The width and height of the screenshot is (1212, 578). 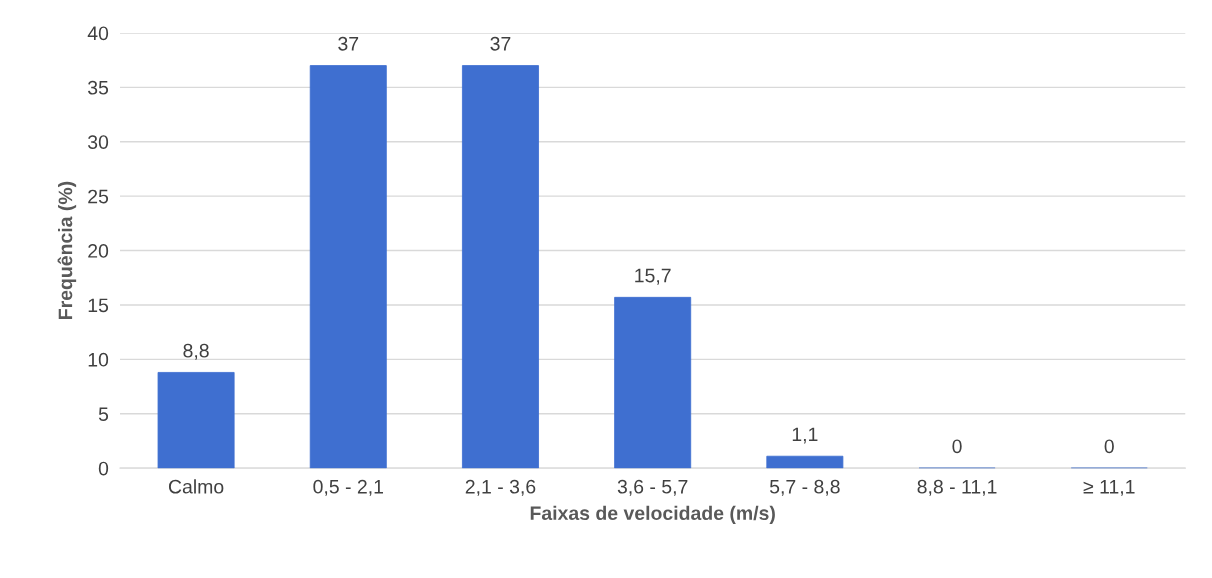 What do you see at coordinates (1109, 488) in the screenshot?
I see `x-tick-label: ≥ 11,1` at bounding box center [1109, 488].